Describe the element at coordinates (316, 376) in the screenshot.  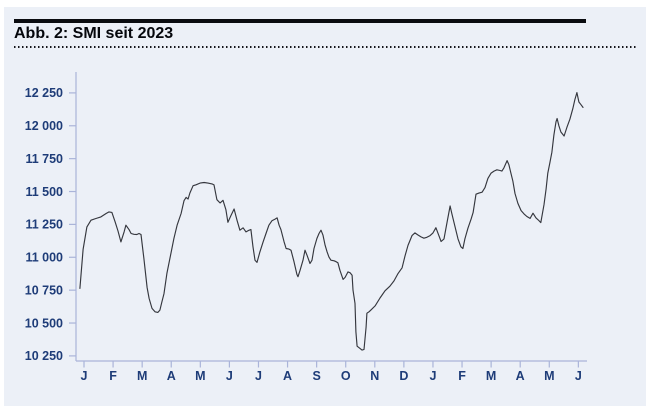
I see `x-tick-label: S` at that location.